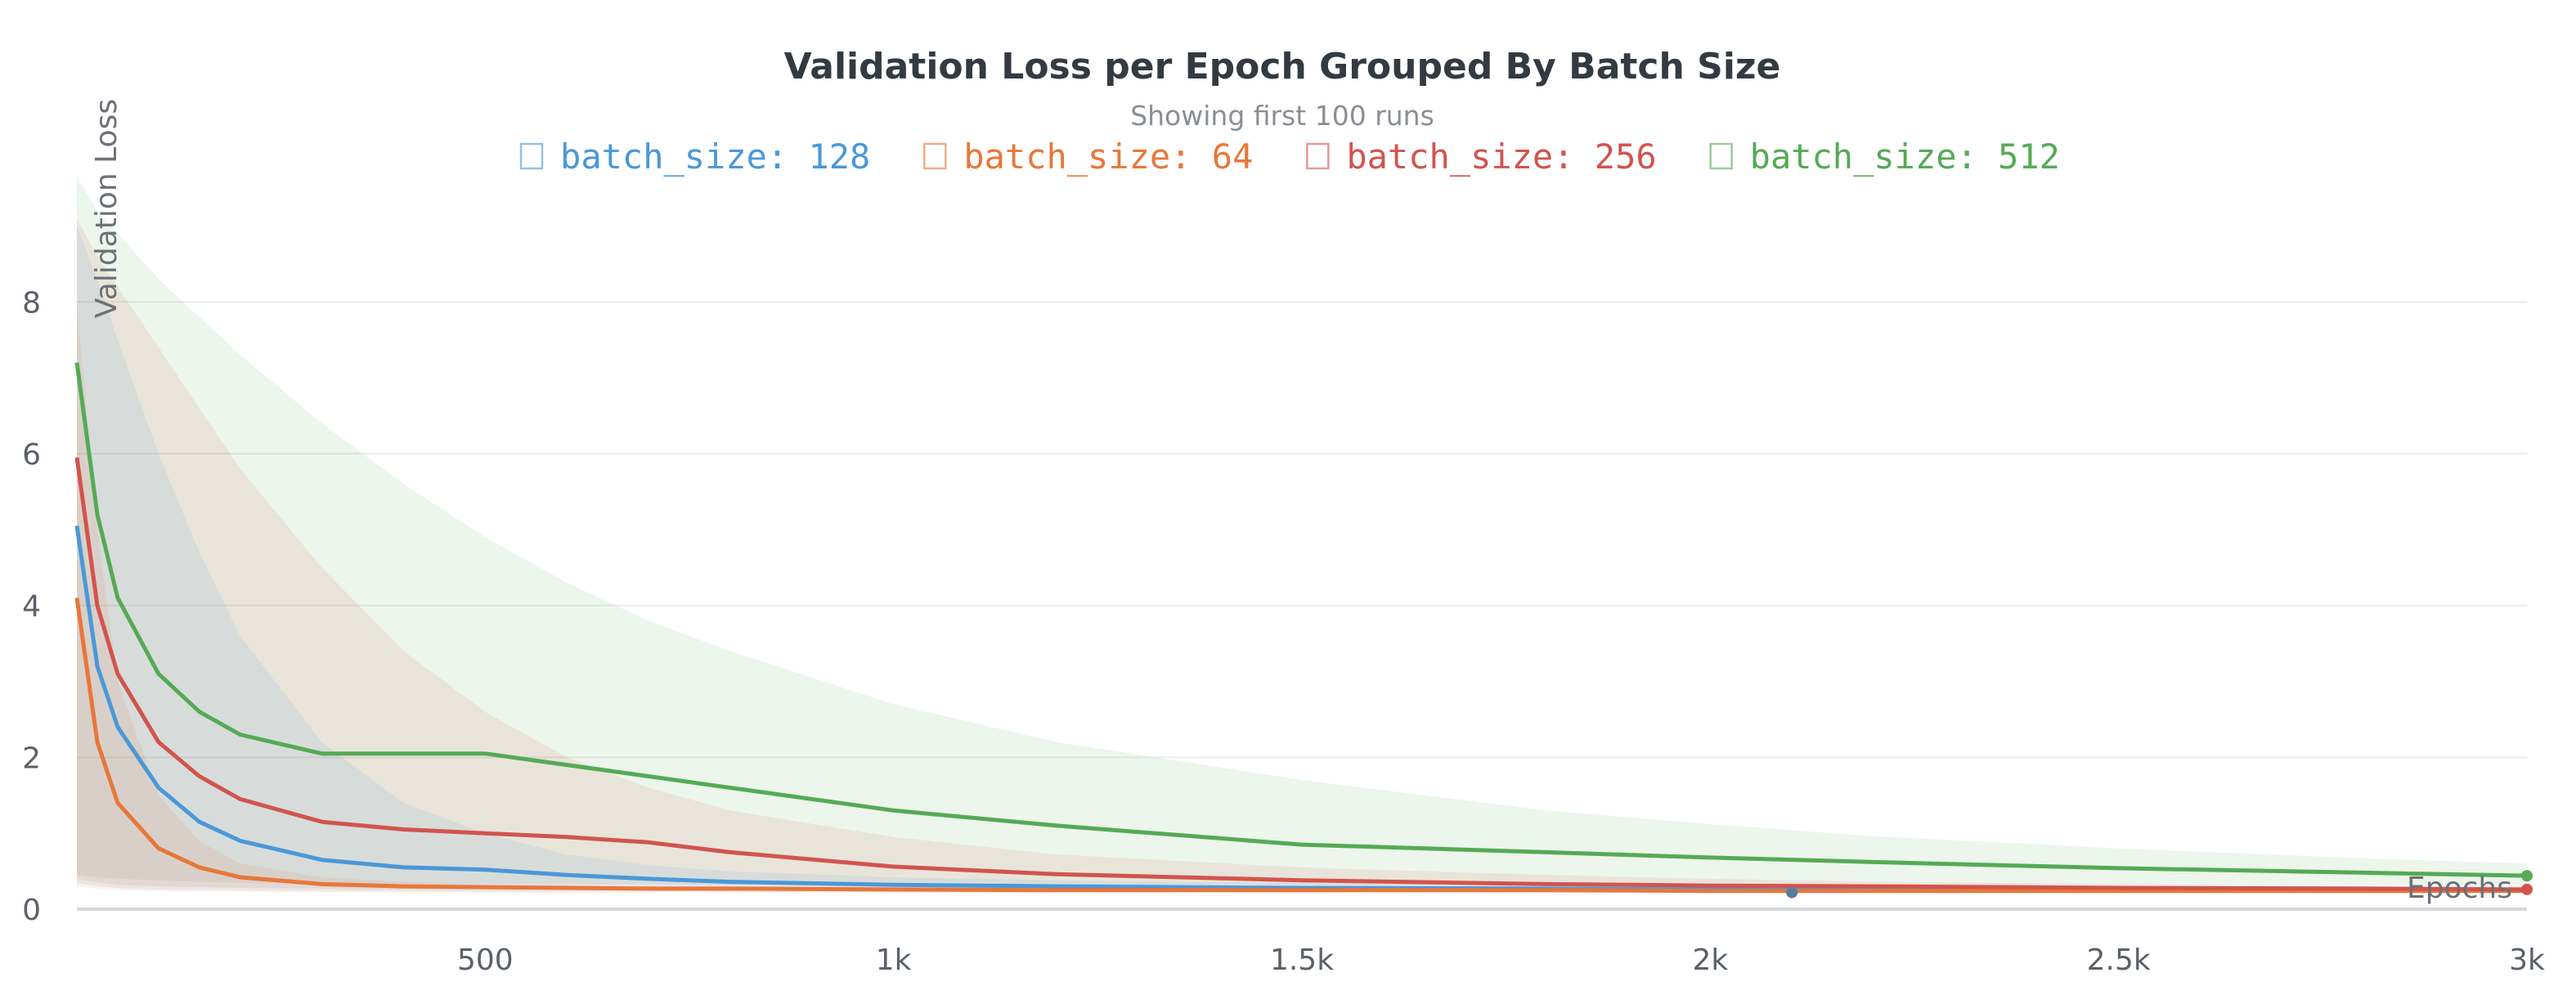 The height and width of the screenshot is (986, 2576). I want to click on x-tick-label: 3k, so click(2527, 960).